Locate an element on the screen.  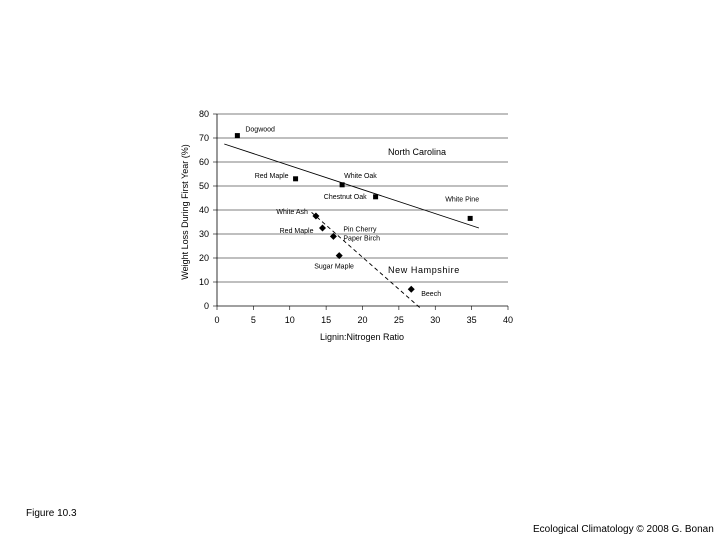
y-axis-label: Weight Loss During First Year (%) is located at coordinates (185, 211).